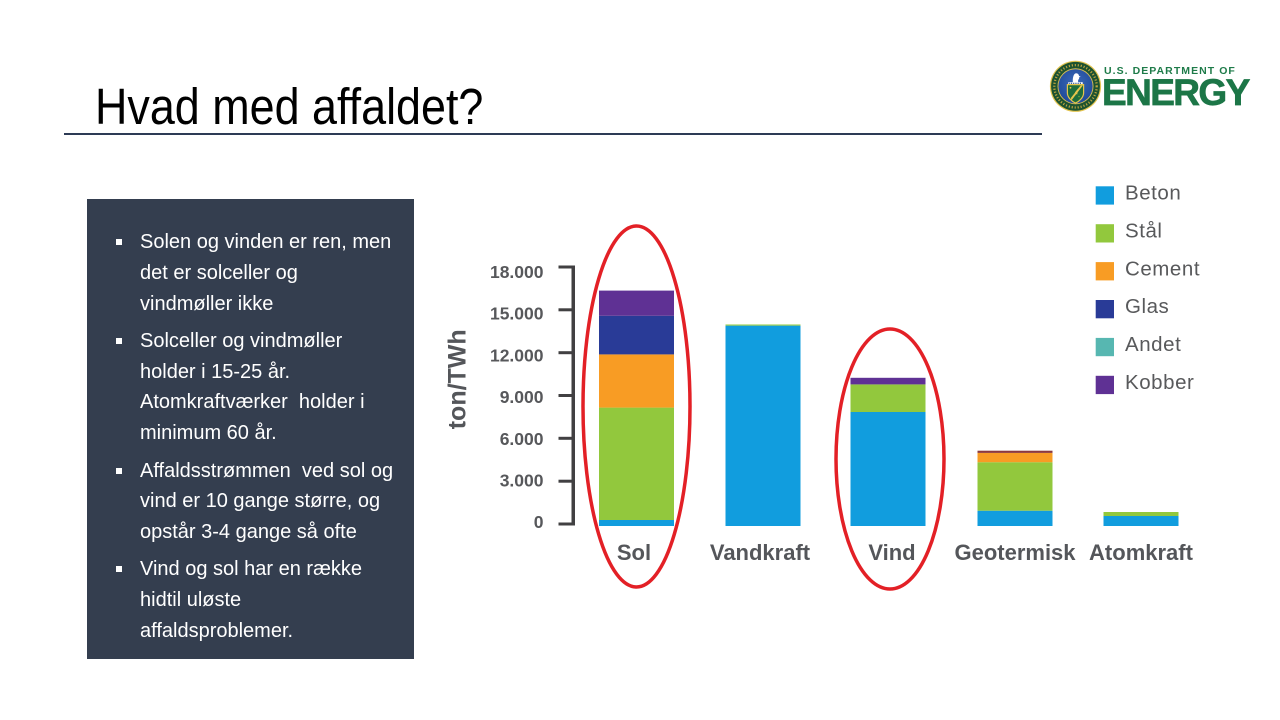 The width and height of the screenshot is (1280, 720). I want to click on svg-text: Geotermisk, so click(1015, 552).